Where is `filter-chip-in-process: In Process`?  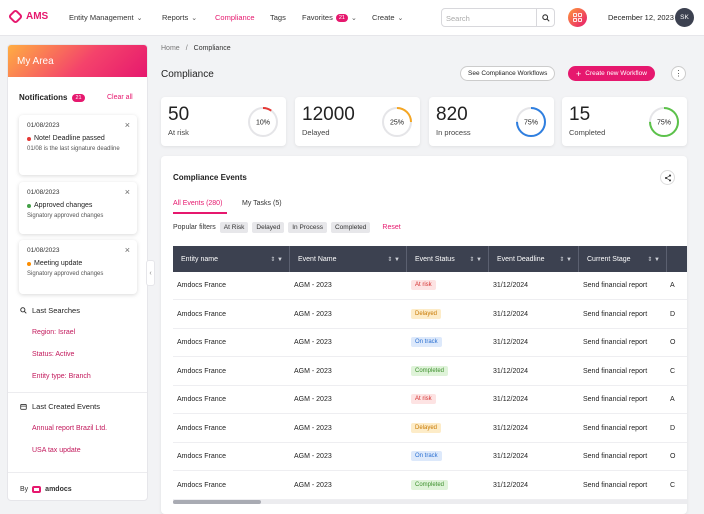 filter-chip-in-process: In Process is located at coordinates (307, 227).